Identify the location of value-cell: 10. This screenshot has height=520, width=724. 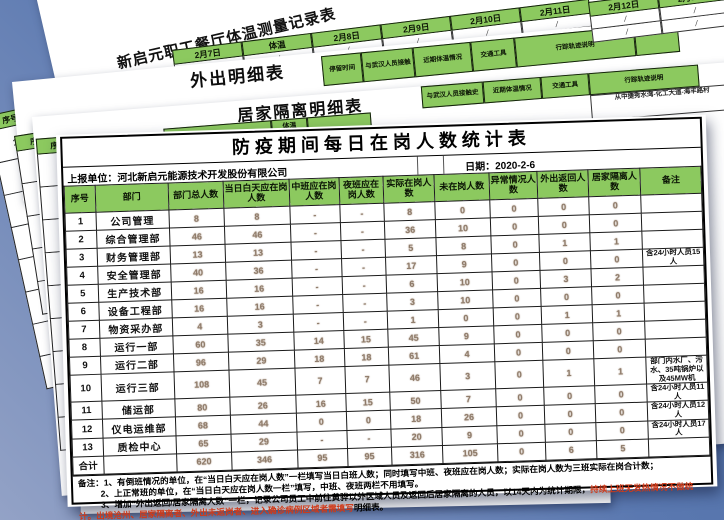
(465, 282).